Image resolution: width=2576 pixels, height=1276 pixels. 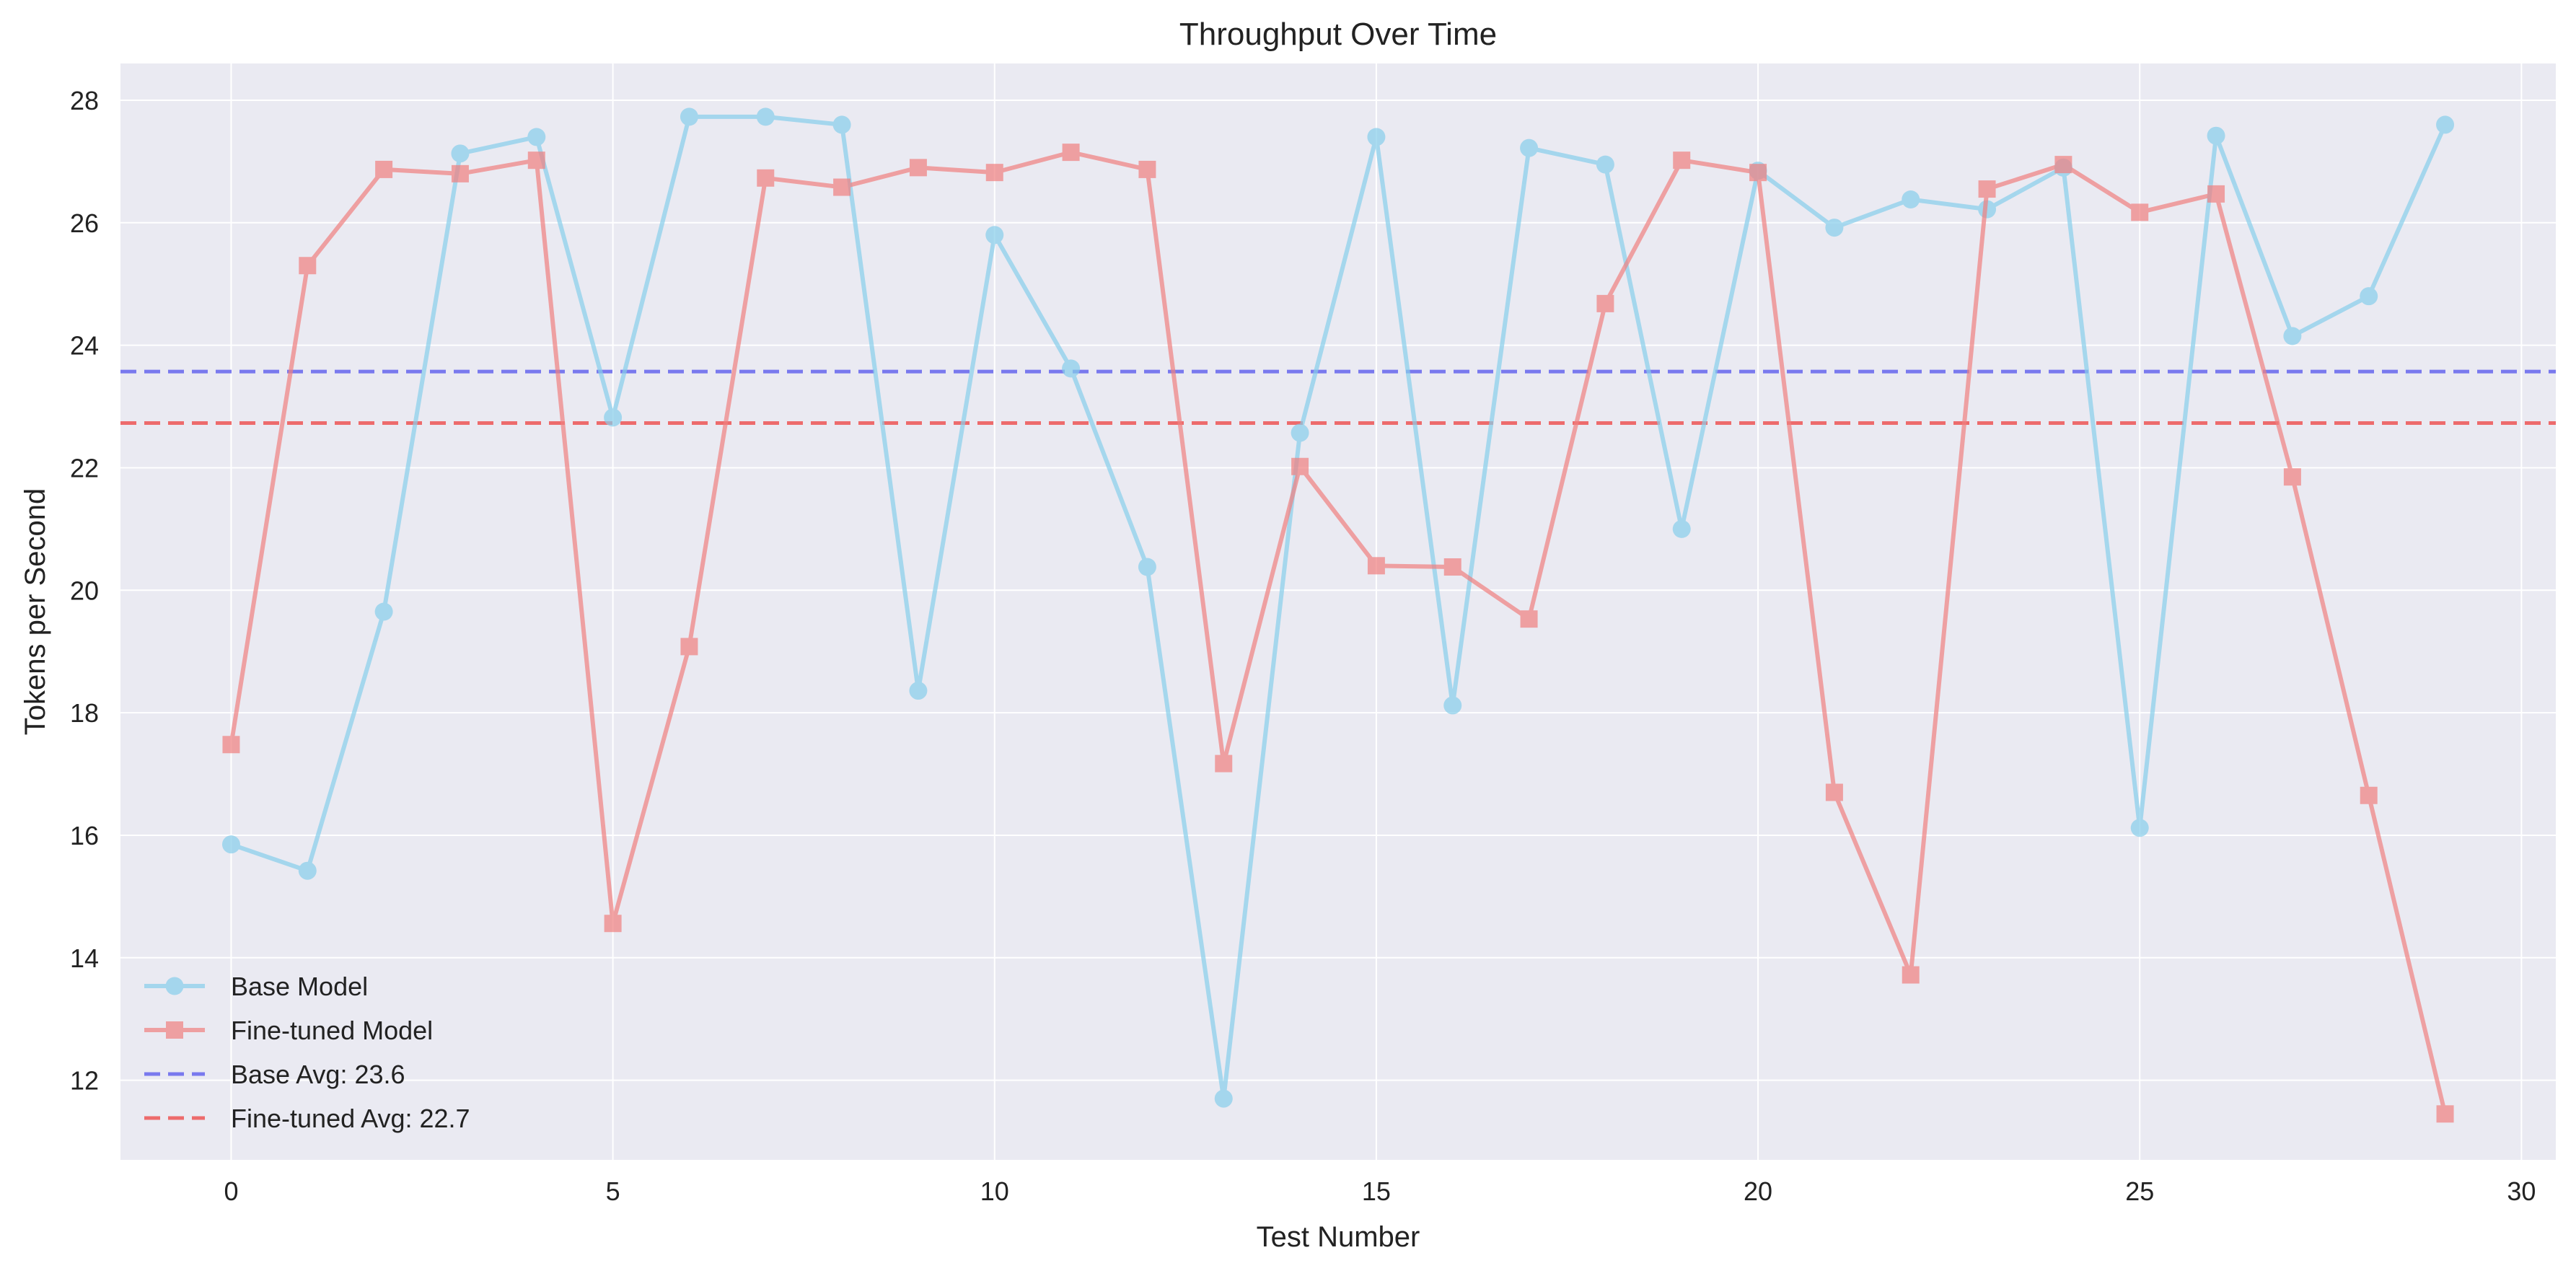 What do you see at coordinates (332, 1031) in the screenshot?
I see `legend-label: Fine-tuned Model` at bounding box center [332, 1031].